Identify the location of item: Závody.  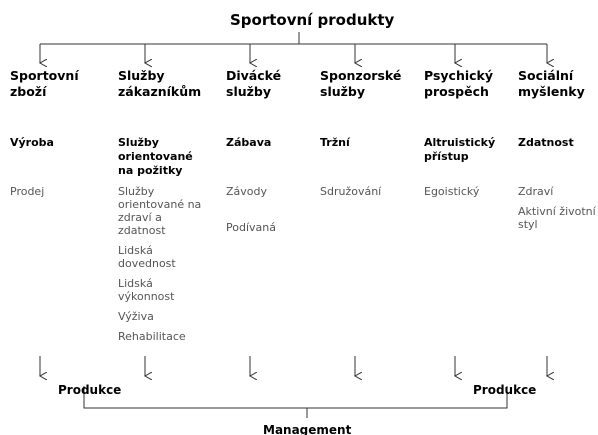
(247, 191).